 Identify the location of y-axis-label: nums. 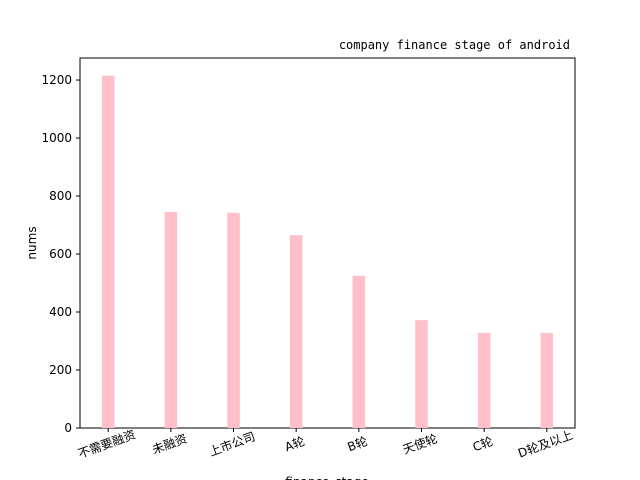
(32, 242).